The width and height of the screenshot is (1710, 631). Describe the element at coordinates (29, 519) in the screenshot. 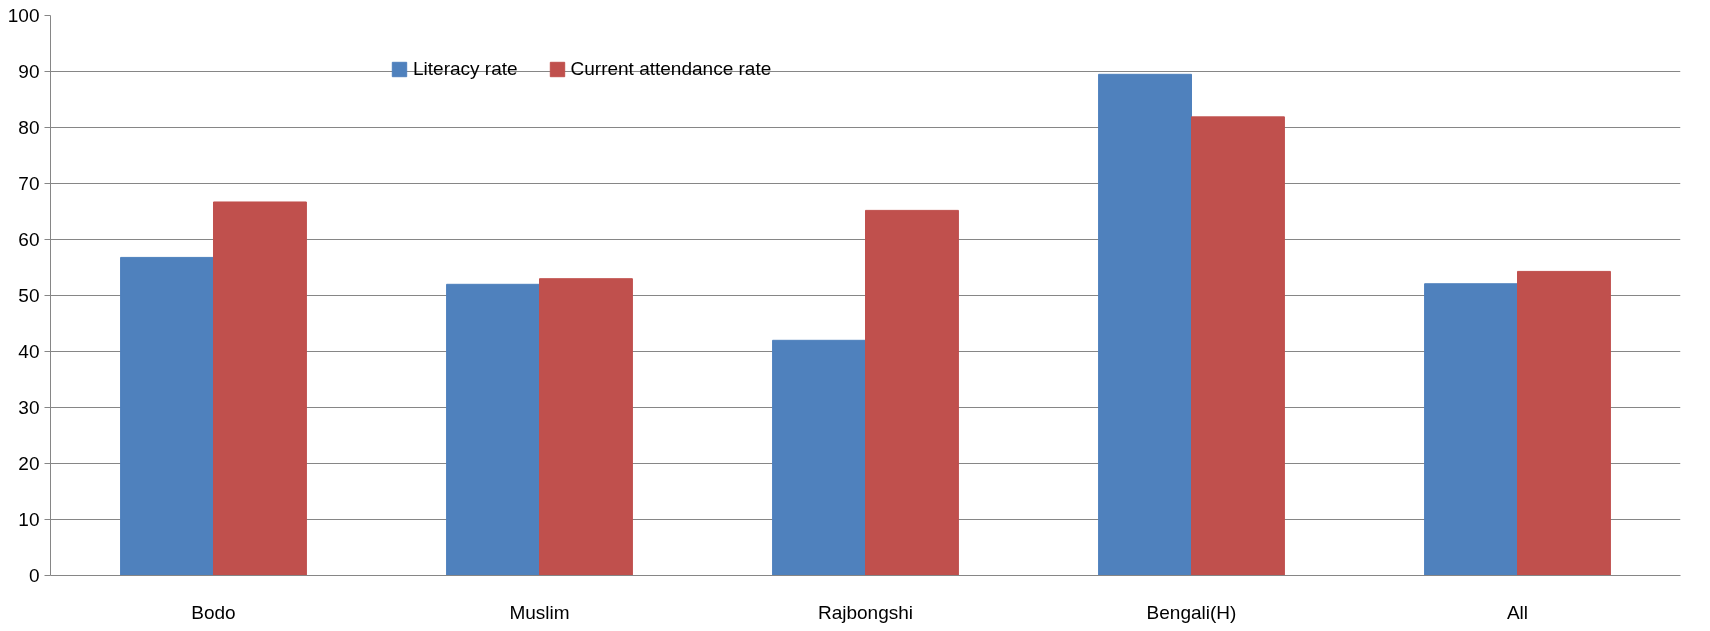

I see `y-tick-label: 10` at that location.